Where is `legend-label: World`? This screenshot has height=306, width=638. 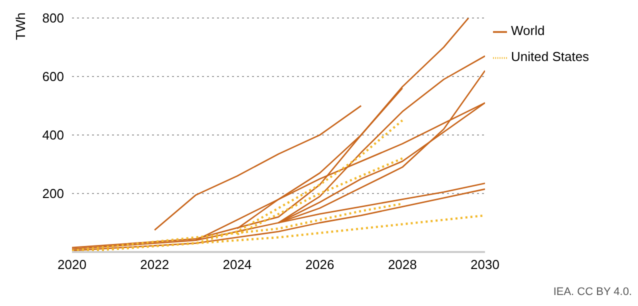 legend-label: World is located at coordinates (528, 30).